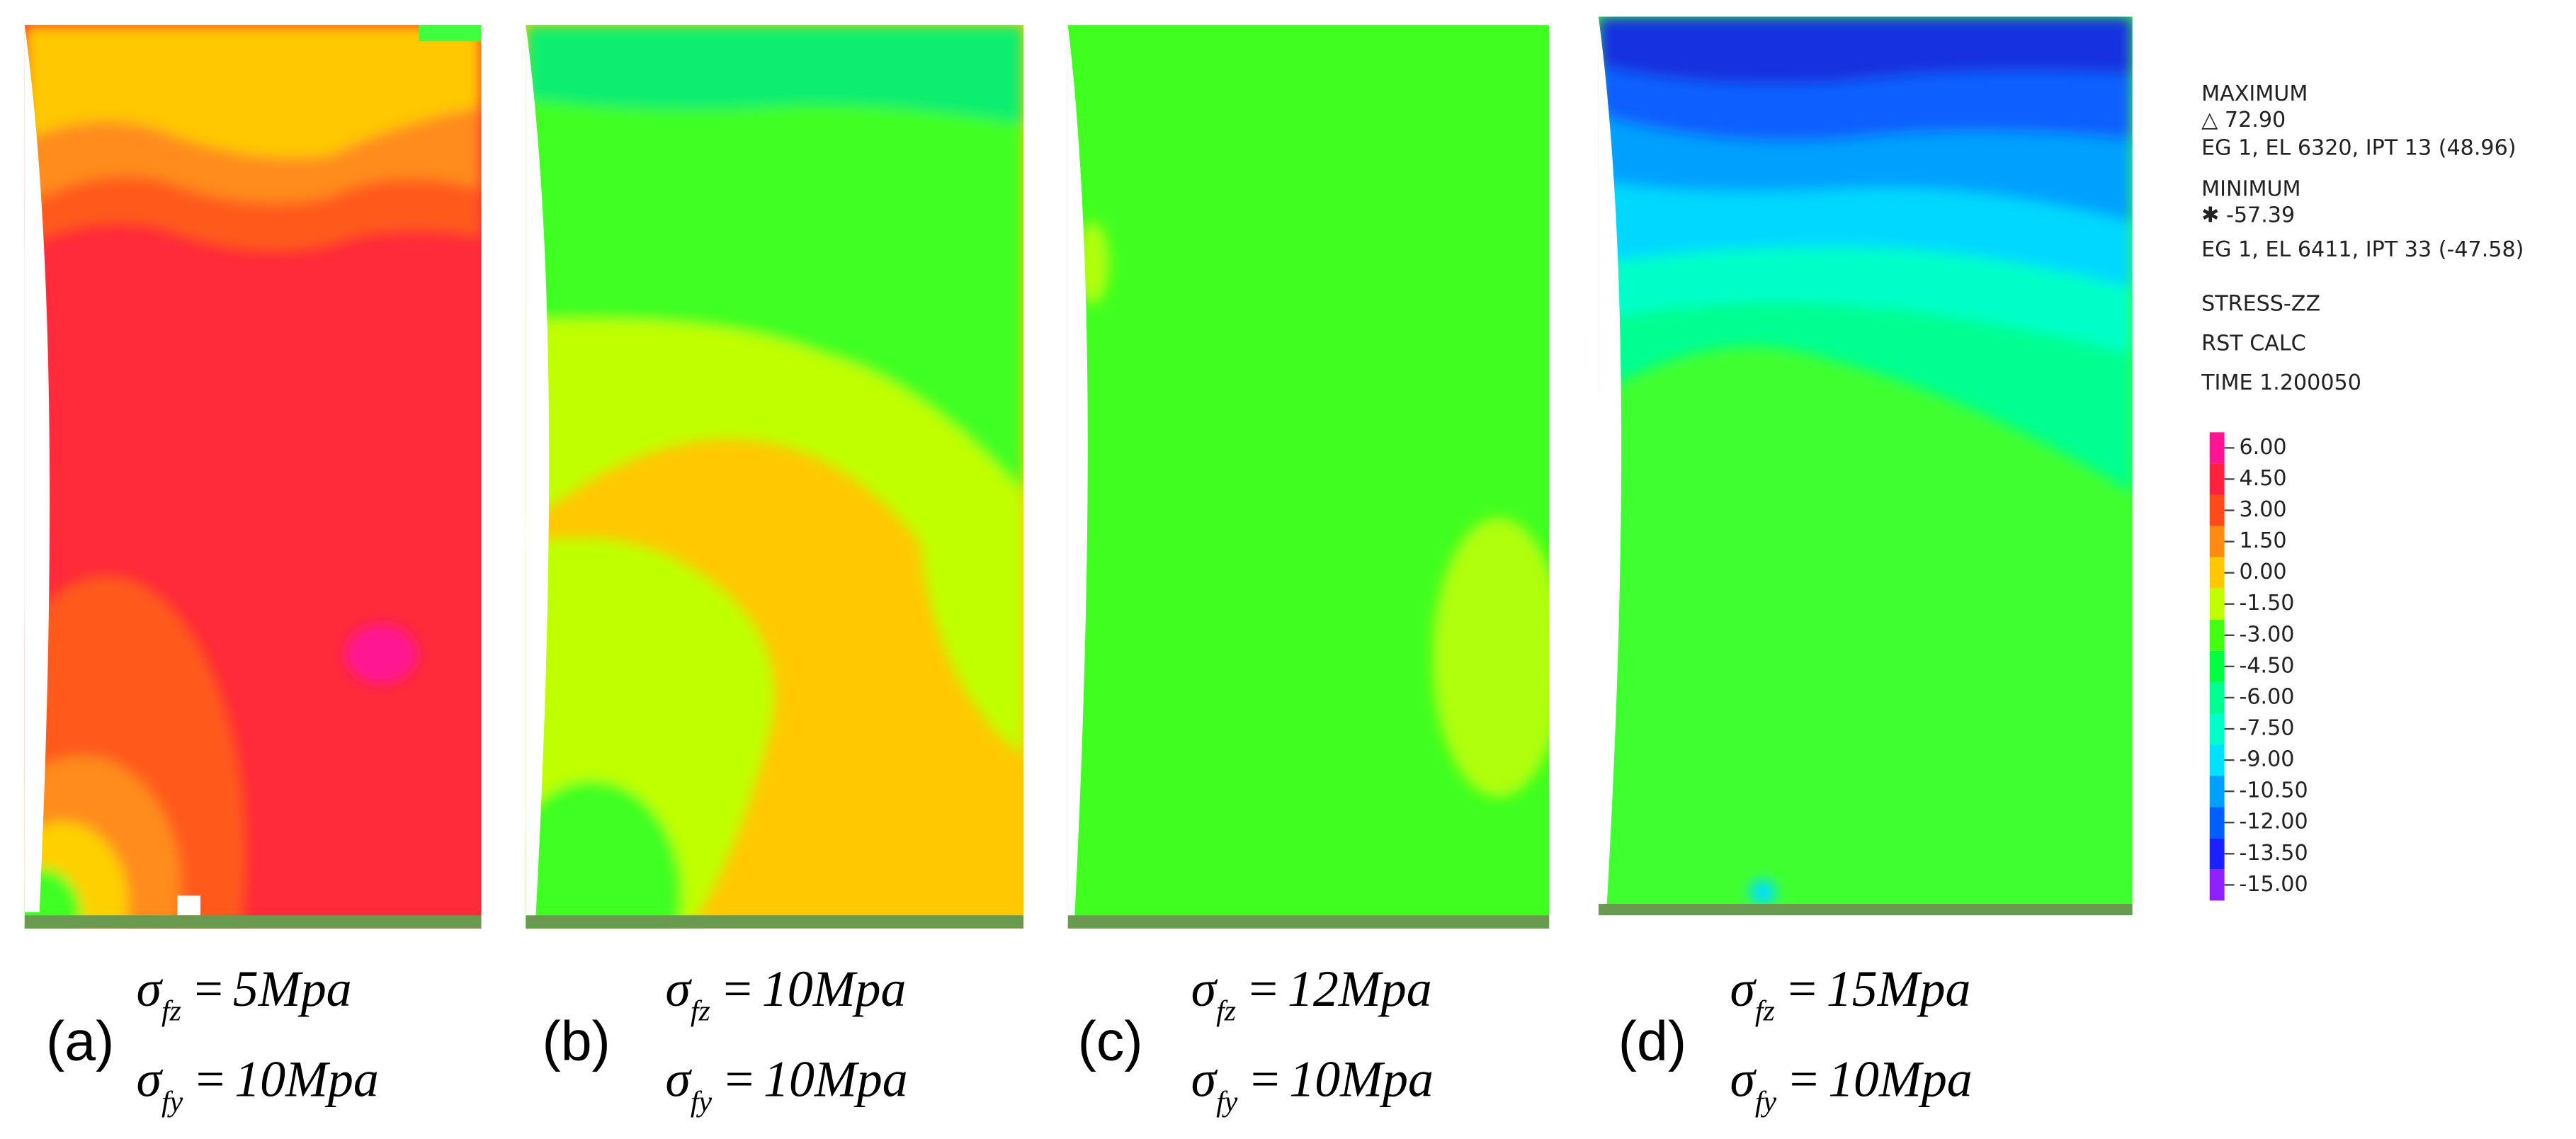 The width and height of the screenshot is (2576, 1139). What do you see at coordinates (2266, 603) in the screenshot?
I see `legend-label: -1.50` at bounding box center [2266, 603].